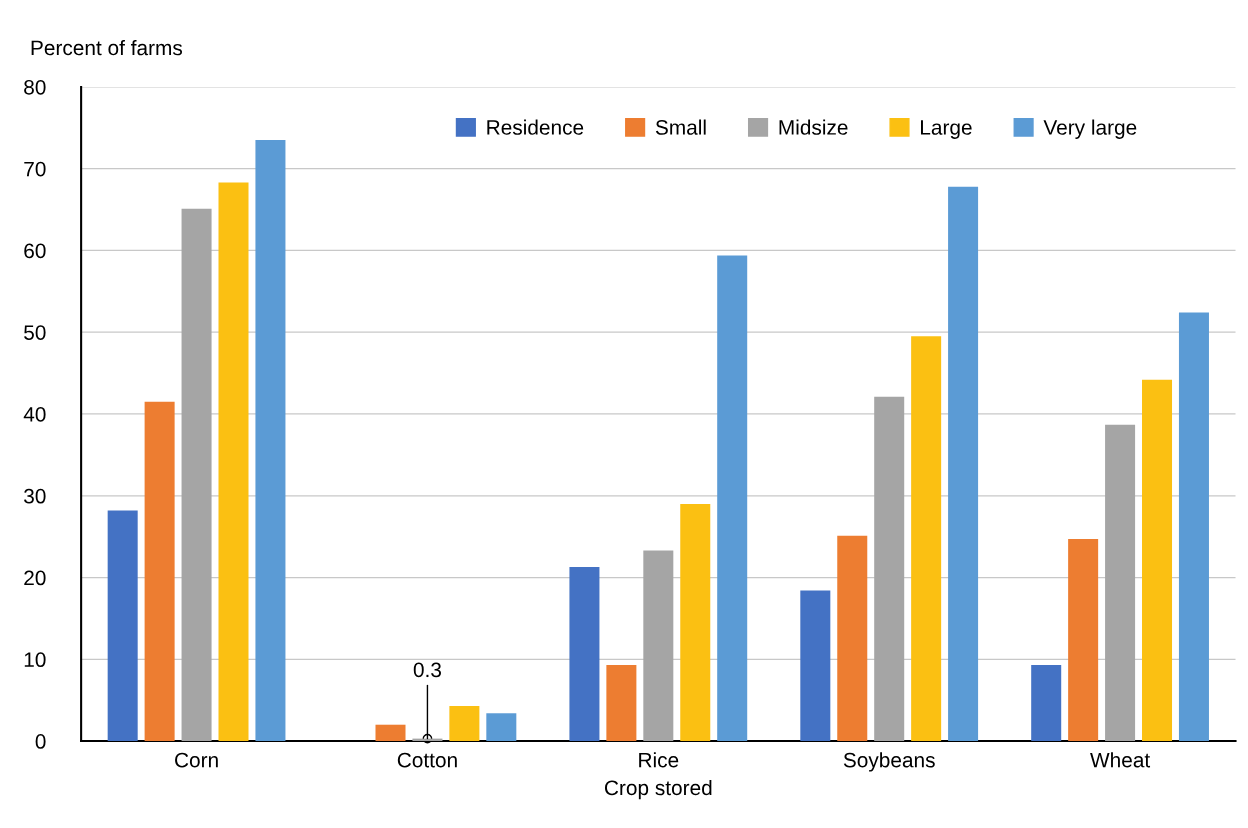 Image resolution: width=1248 pixels, height=828 pixels. Describe the element at coordinates (35, 578) in the screenshot. I see `y-tick-label: 20` at that location.